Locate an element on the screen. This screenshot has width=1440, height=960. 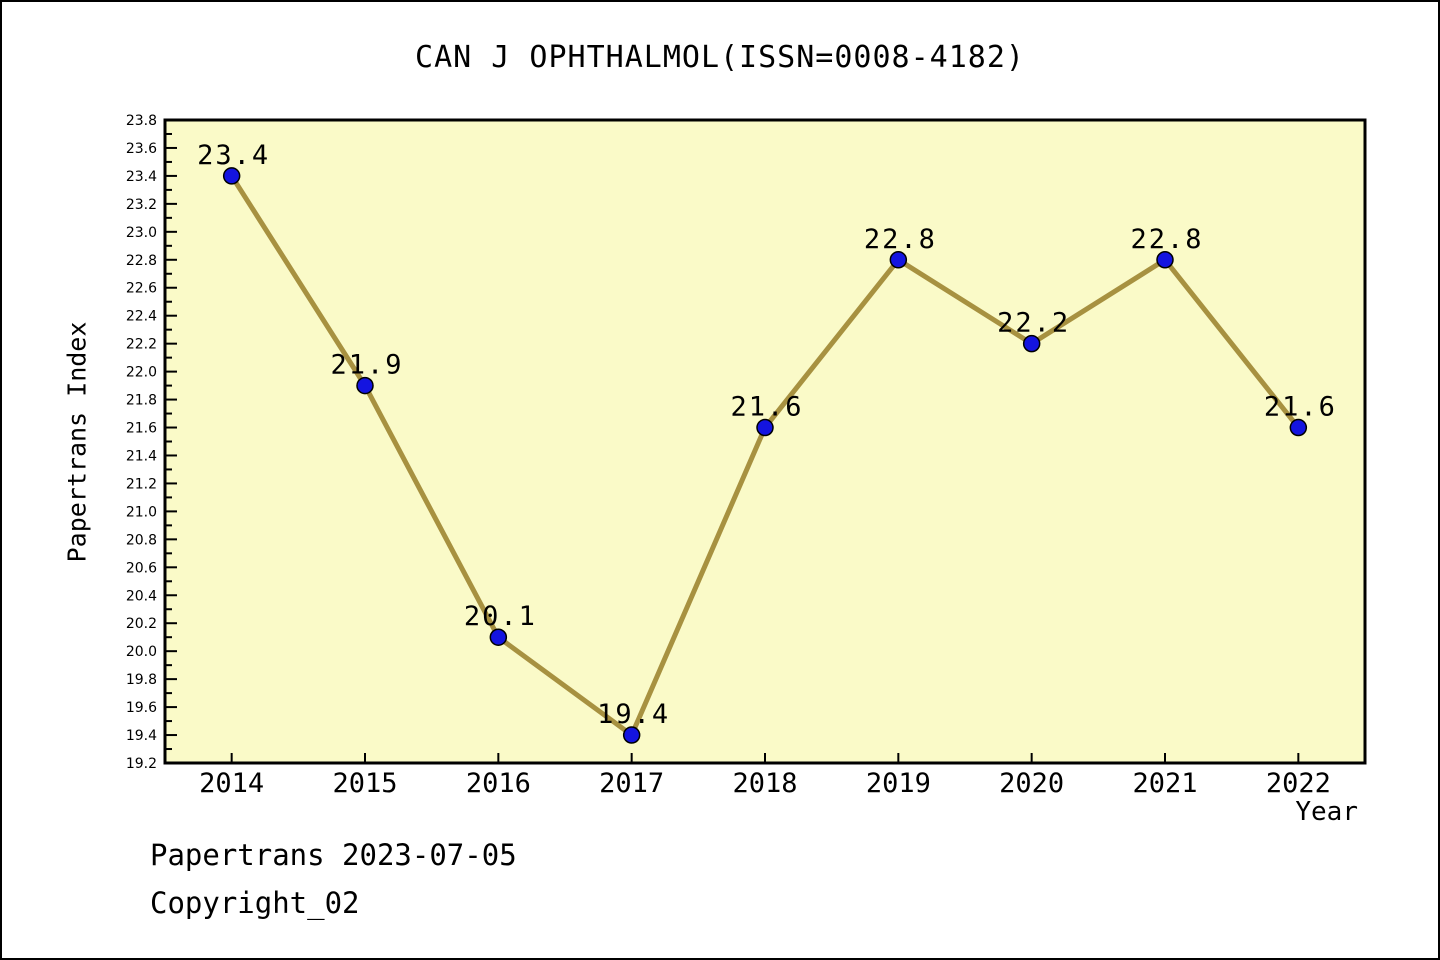
x-axis-label: Year is located at coordinates (1326, 812).